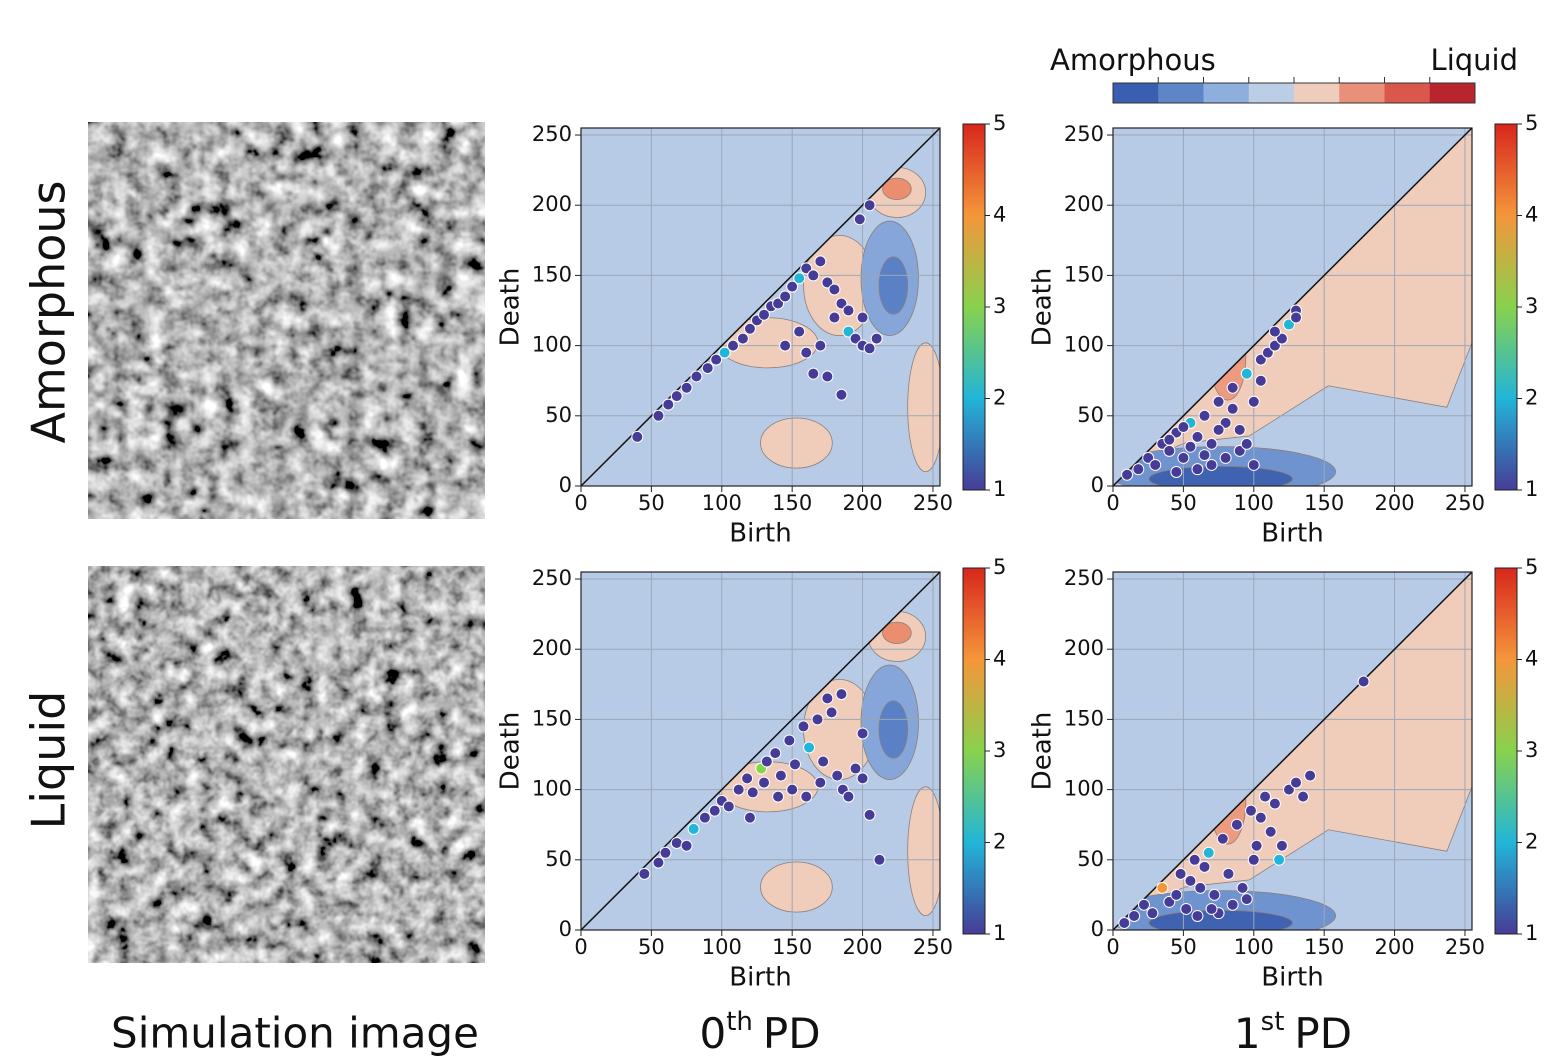 The image size is (1561, 1059). Describe the element at coordinates (1183, 947) in the screenshot. I see `x-tick-label: 50` at that location.